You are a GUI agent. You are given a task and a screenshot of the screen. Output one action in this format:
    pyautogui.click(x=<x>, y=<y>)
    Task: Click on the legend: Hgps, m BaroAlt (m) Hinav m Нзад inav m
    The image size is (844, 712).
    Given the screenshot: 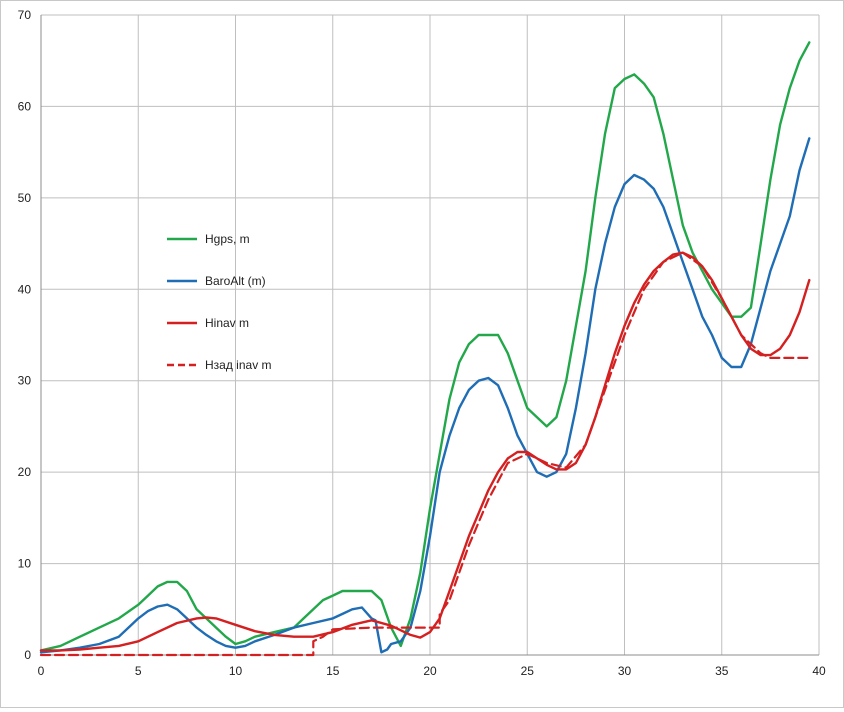 What is the action you would take?
    pyautogui.click(x=219, y=302)
    